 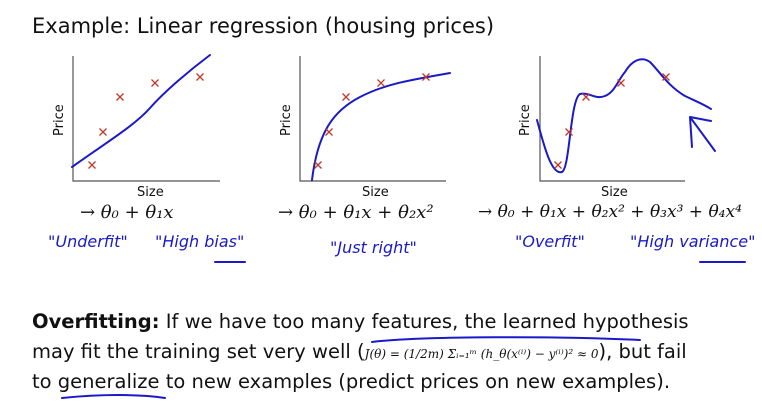 I want to click on plot3-axes, so click(x=612, y=119).